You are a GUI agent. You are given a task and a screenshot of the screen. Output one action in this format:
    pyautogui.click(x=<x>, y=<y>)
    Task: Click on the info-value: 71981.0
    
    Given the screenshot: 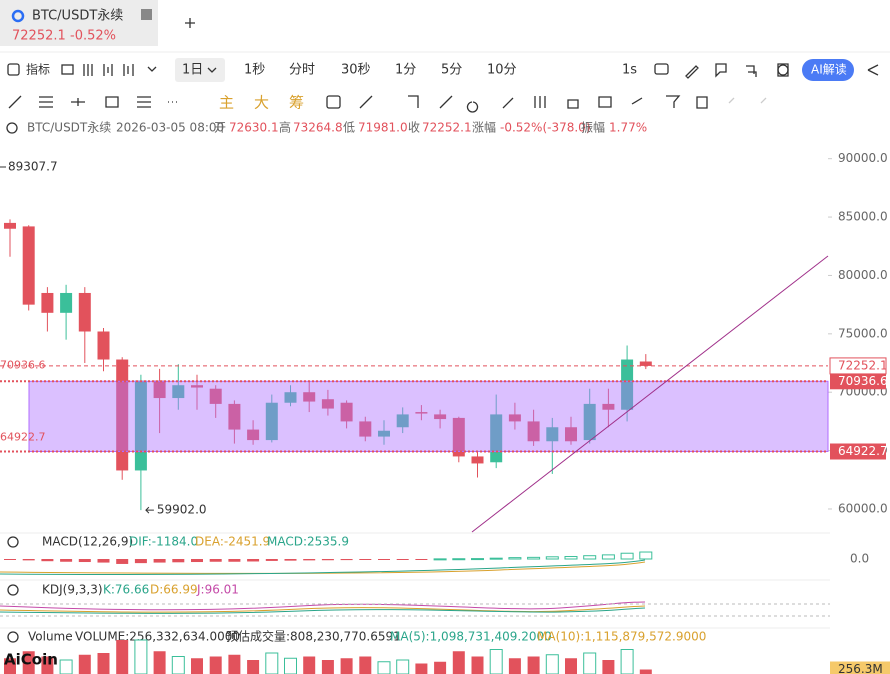 What is the action you would take?
    pyautogui.click(x=383, y=128)
    